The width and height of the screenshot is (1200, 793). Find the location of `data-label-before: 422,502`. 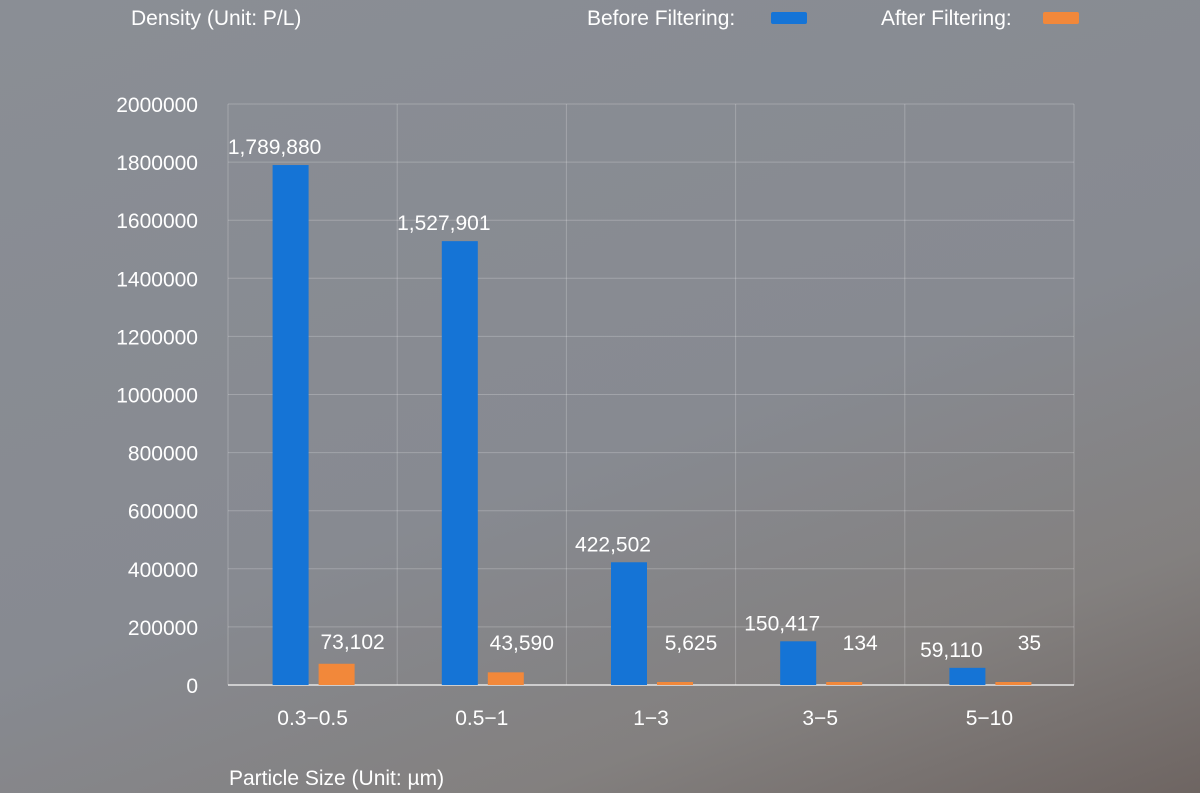

data-label-before: 422,502 is located at coordinates (613, 544).